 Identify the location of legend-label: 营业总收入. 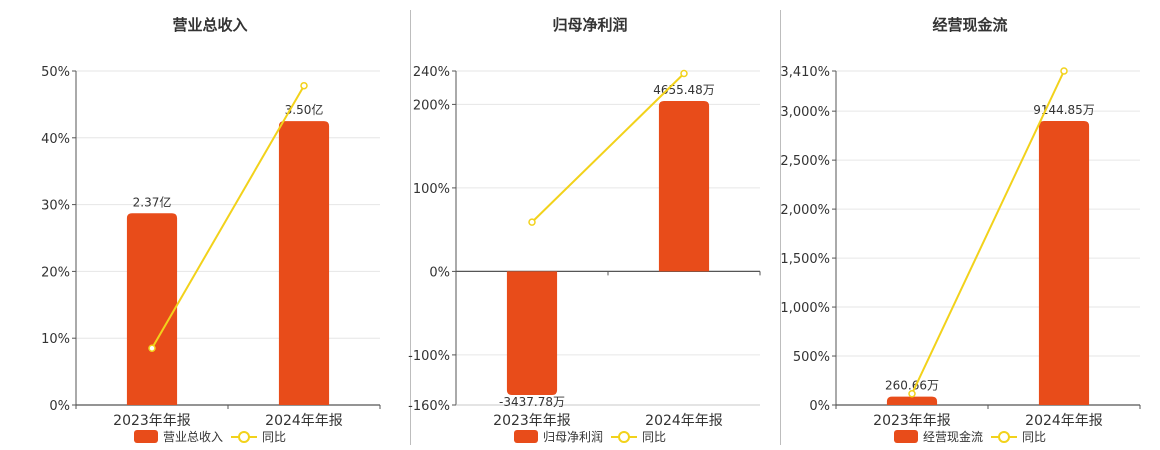
(192, 437).